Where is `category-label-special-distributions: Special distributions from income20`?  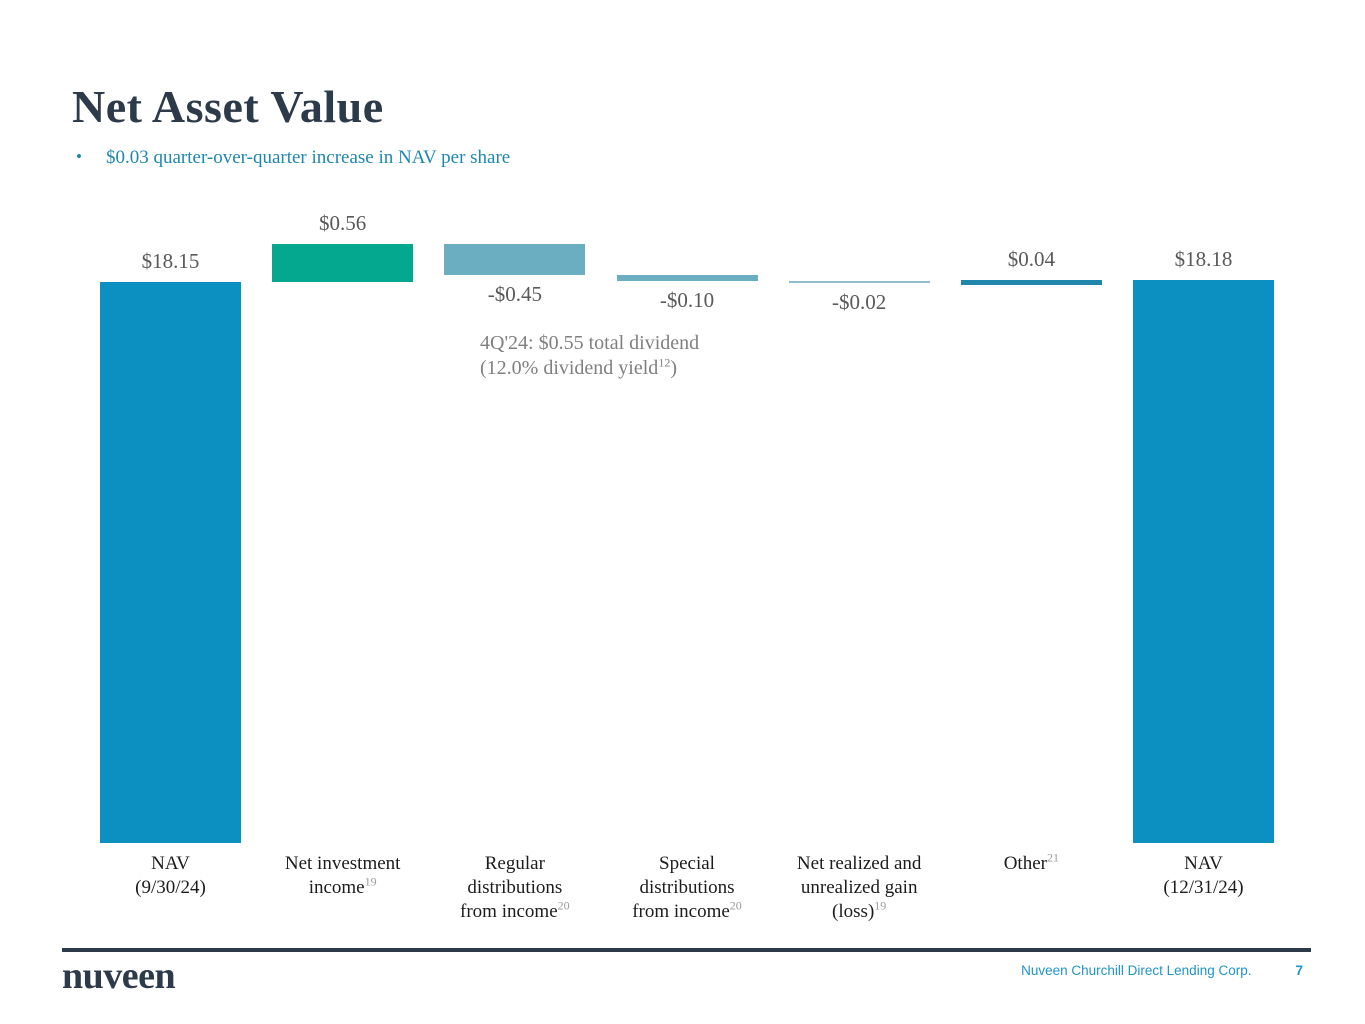 category-label-special-distributions: Special distributions from income20 is located at coordinates (687, 887).